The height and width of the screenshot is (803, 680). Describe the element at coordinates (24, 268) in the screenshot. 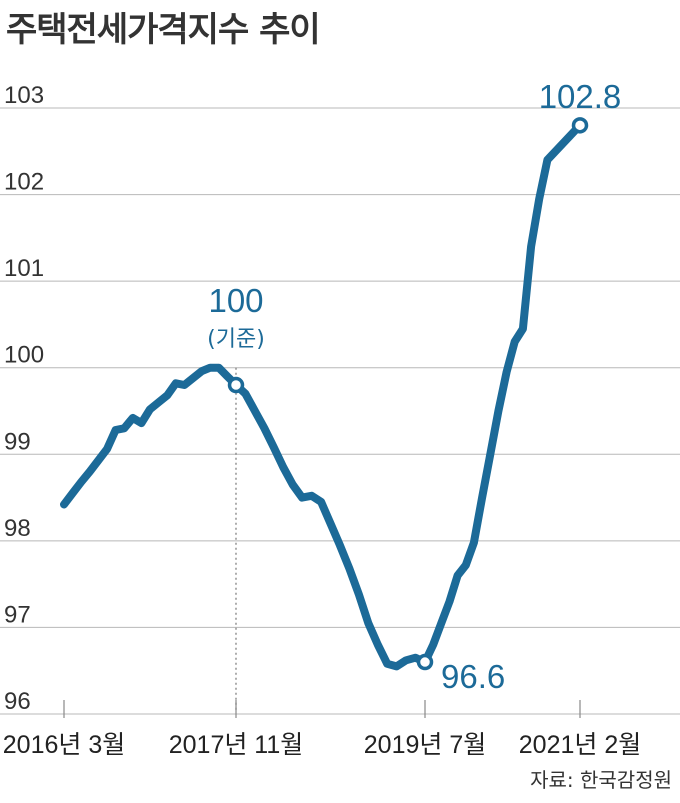

I see `y-tick-label: 101` at that location.